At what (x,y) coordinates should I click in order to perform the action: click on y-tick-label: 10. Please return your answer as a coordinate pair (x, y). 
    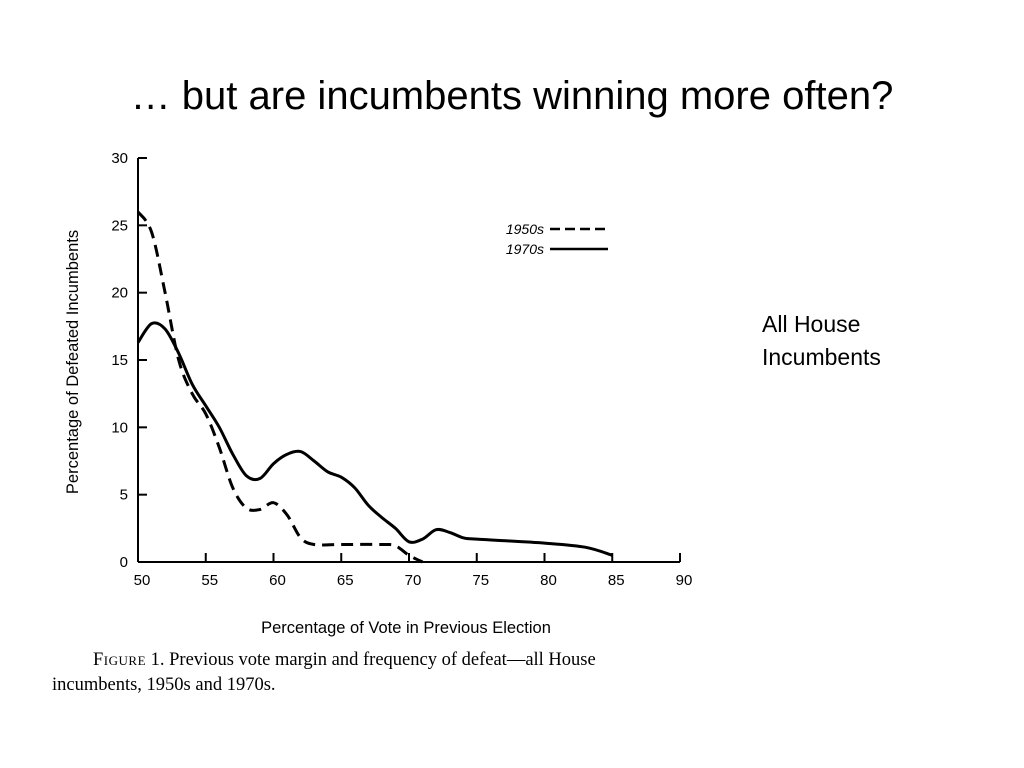
    Looking at the image, I should click on (119, 427).